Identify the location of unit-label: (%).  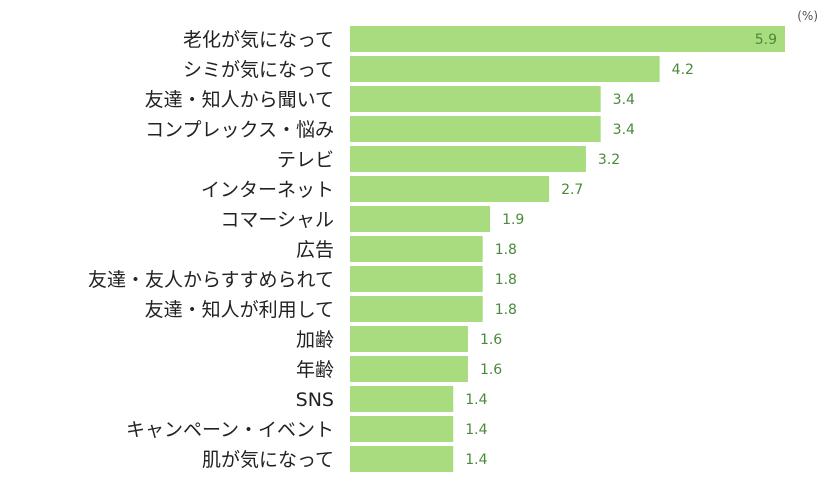
(807, 16).